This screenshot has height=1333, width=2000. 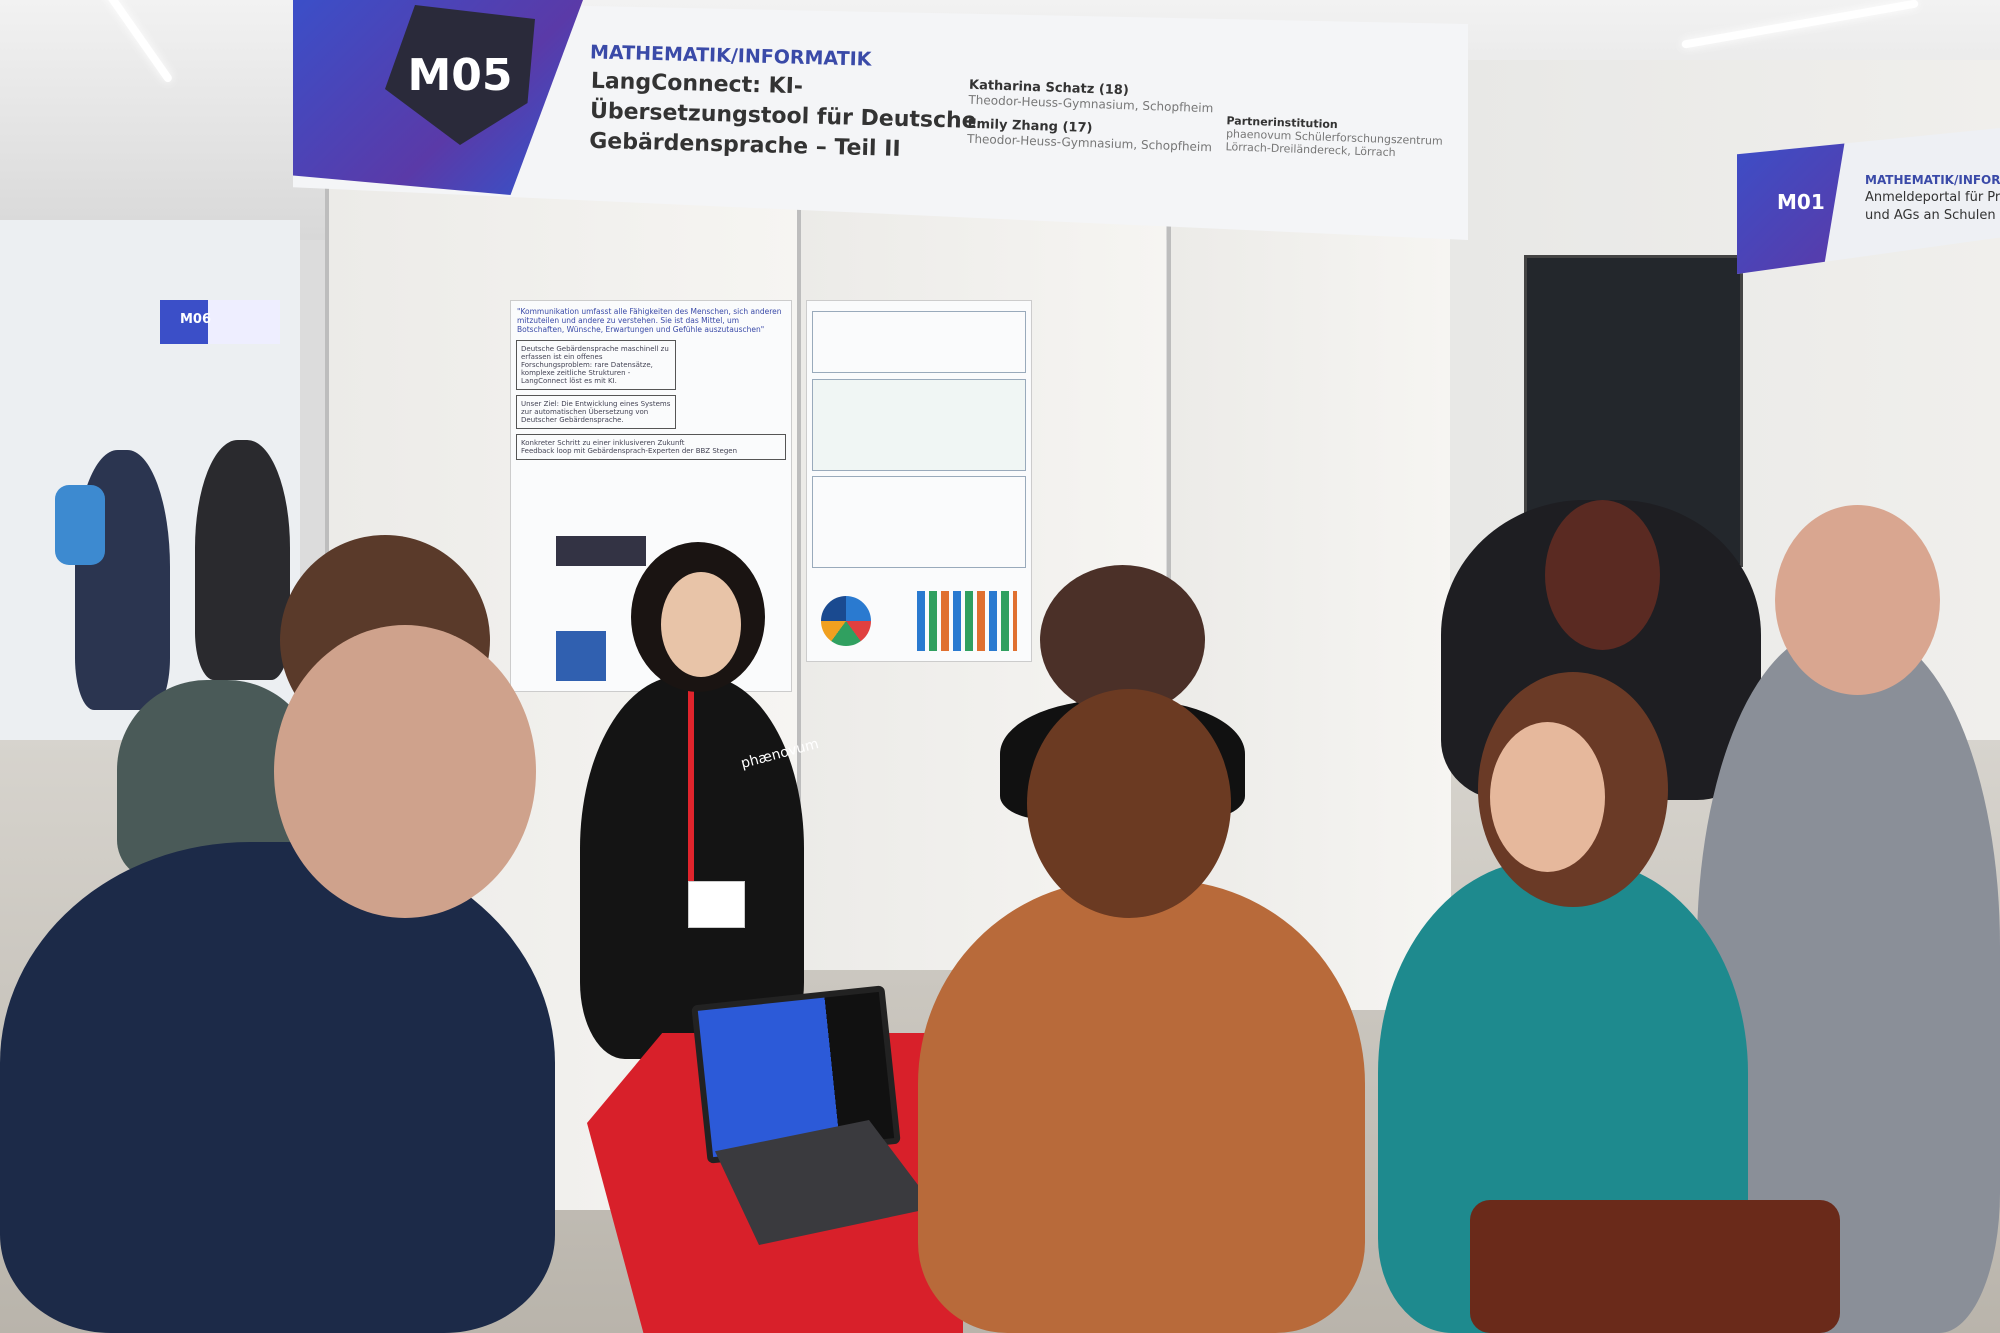 I want to click on background-person, so click(x=242, y=560).